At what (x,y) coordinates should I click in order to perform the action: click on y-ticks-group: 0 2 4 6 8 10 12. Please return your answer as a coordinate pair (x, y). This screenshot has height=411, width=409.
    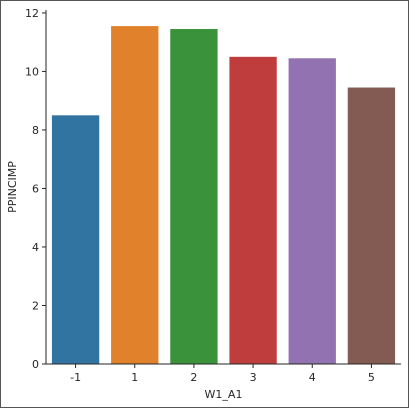
    Looking at the image, I should click on (35, 189).